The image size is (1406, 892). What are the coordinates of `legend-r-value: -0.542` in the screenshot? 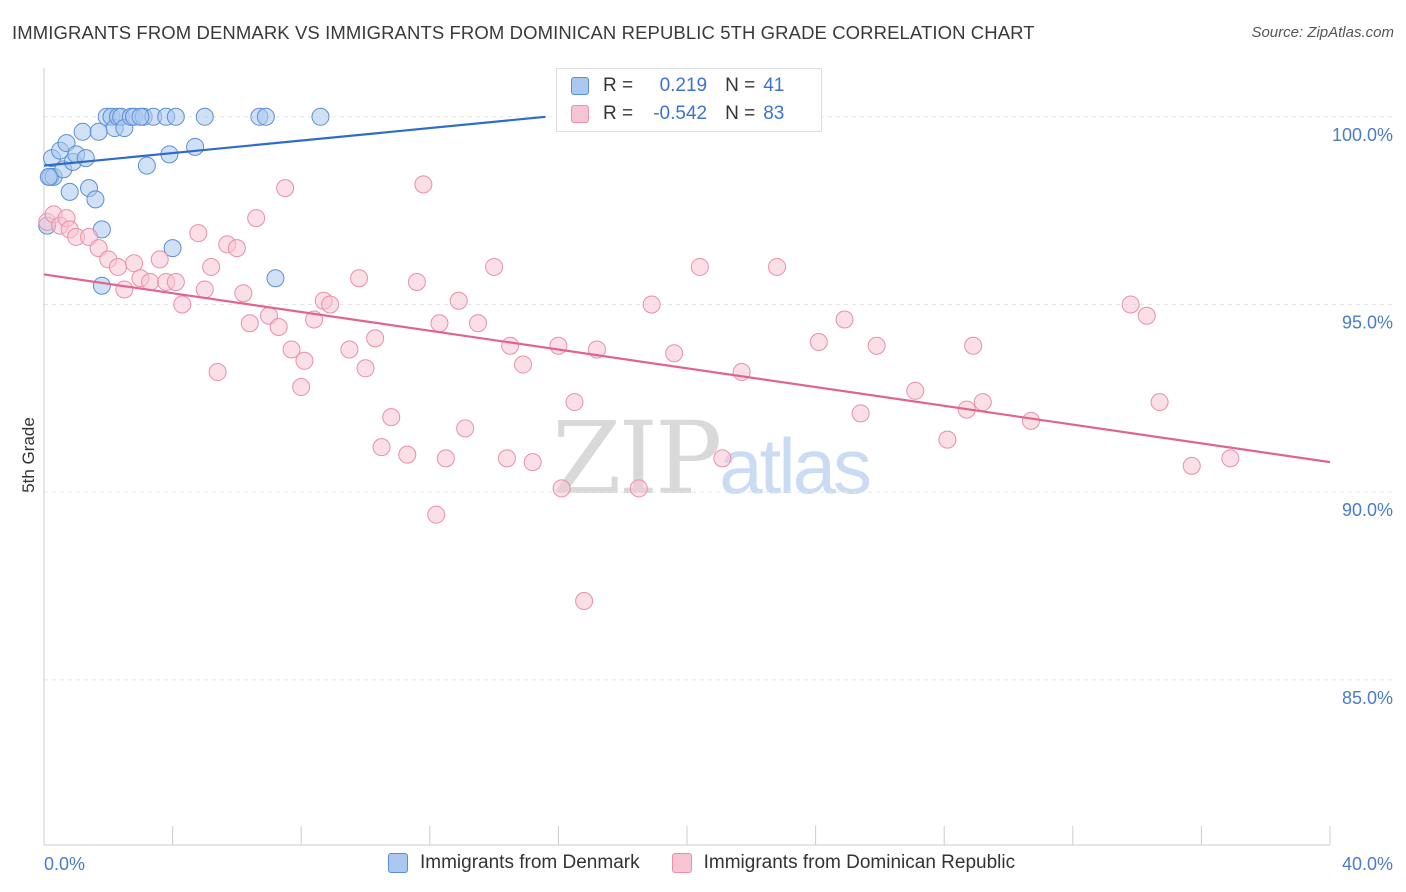 It's located at (680, 113).